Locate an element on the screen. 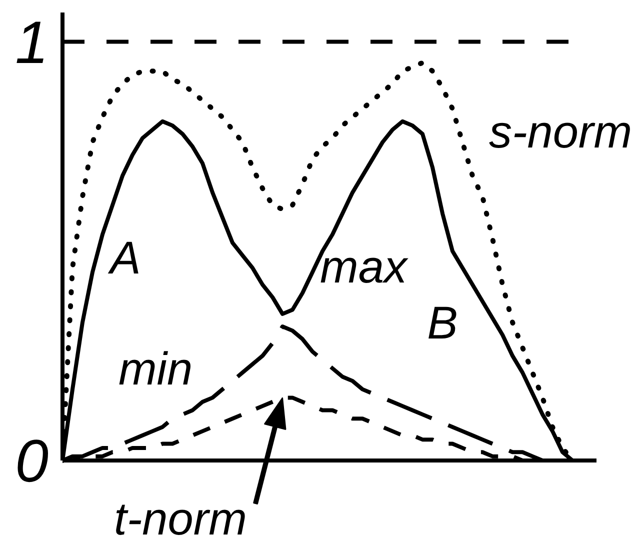 This screenshot has height=543, width=640. series-label: max is located at coordinates (364, 266).